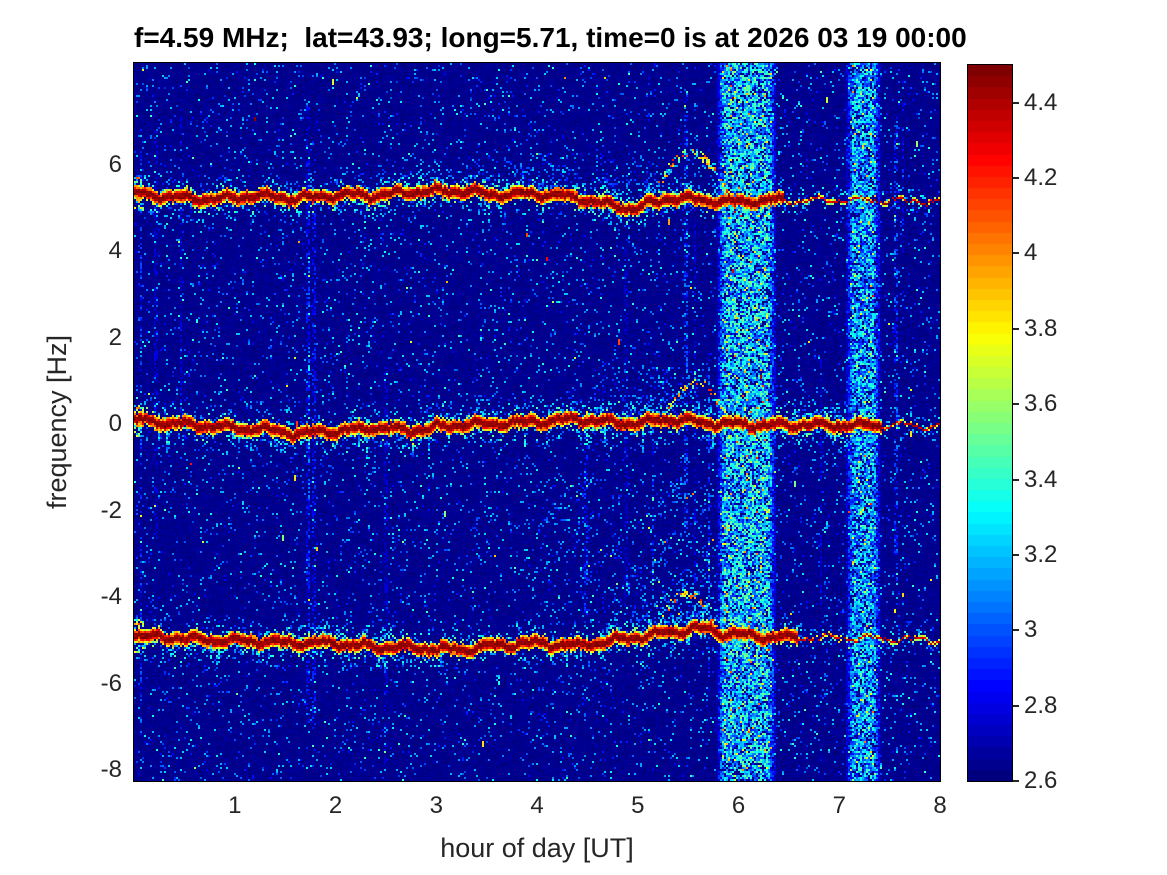 Image resolution: width=1167 pixels, height=875 pixels. I want to click on x-tick-label: 4, so click(537, 805).